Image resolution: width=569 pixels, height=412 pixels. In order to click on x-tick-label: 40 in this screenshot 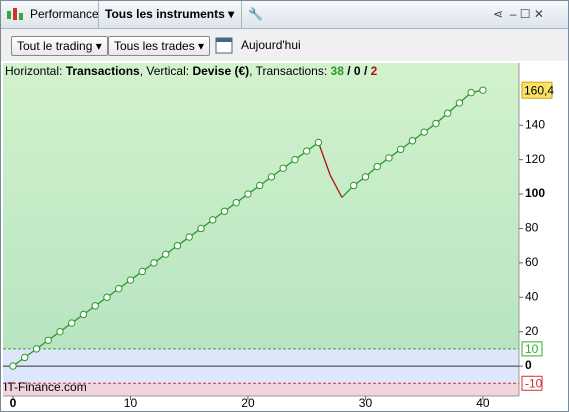, I will do `click(483, 403)`.